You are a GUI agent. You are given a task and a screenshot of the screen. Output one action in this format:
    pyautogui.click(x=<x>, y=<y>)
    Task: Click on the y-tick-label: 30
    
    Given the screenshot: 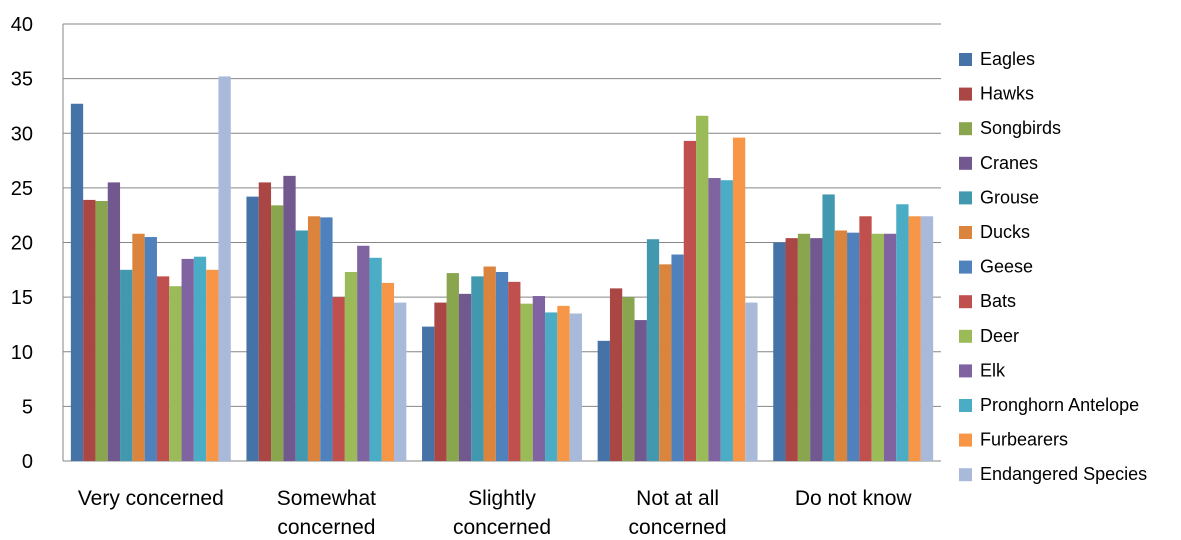 What is the action you would take?
    pyautogui.click(x=22, y=134)
    